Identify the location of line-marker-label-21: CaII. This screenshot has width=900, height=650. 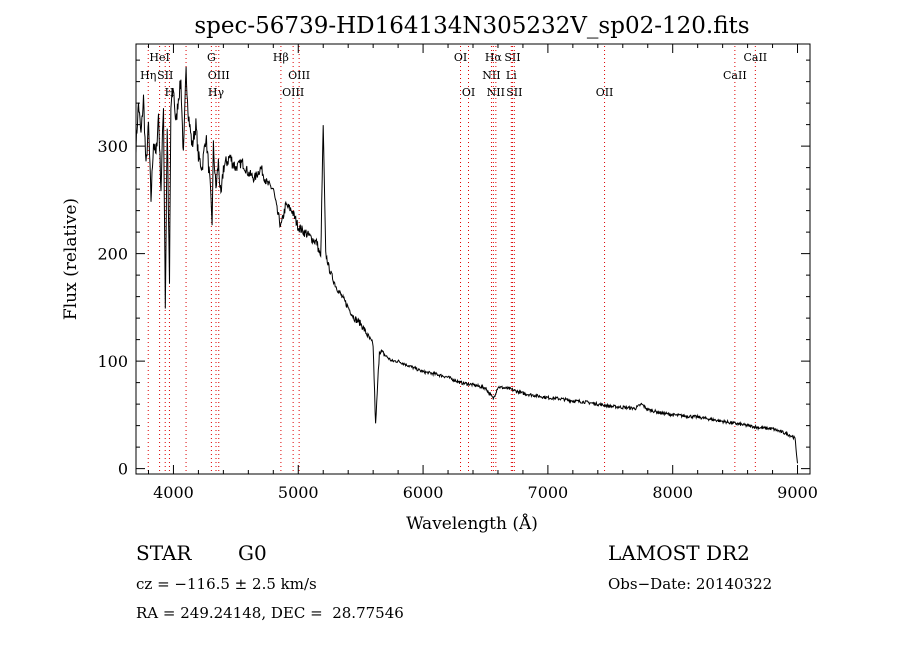
(755, 57).